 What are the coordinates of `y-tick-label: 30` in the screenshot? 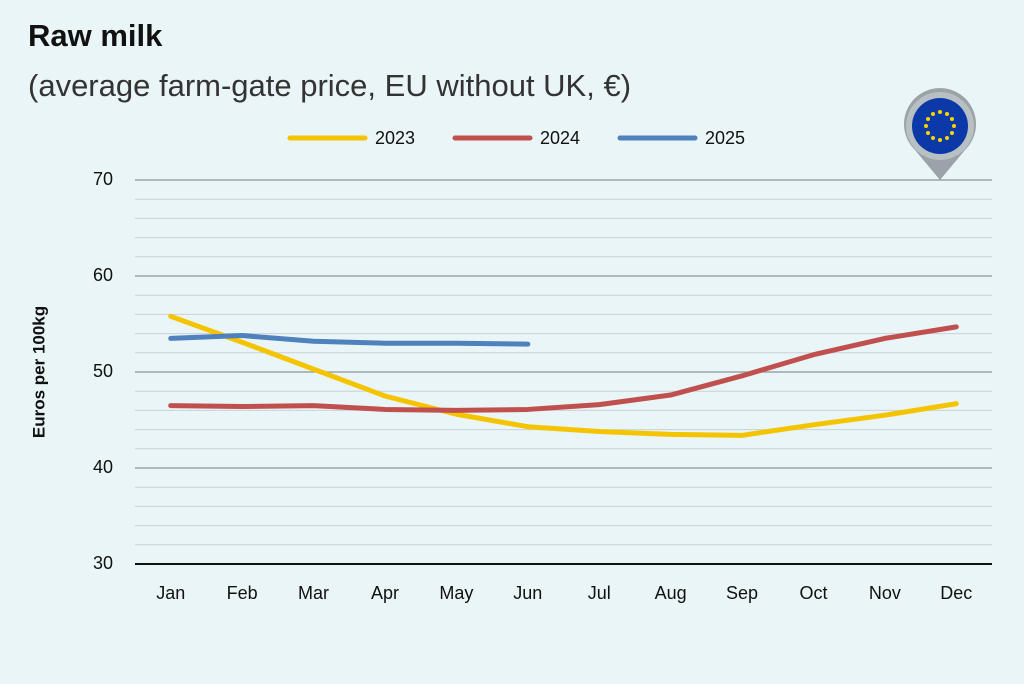 It's located at (103, 563).